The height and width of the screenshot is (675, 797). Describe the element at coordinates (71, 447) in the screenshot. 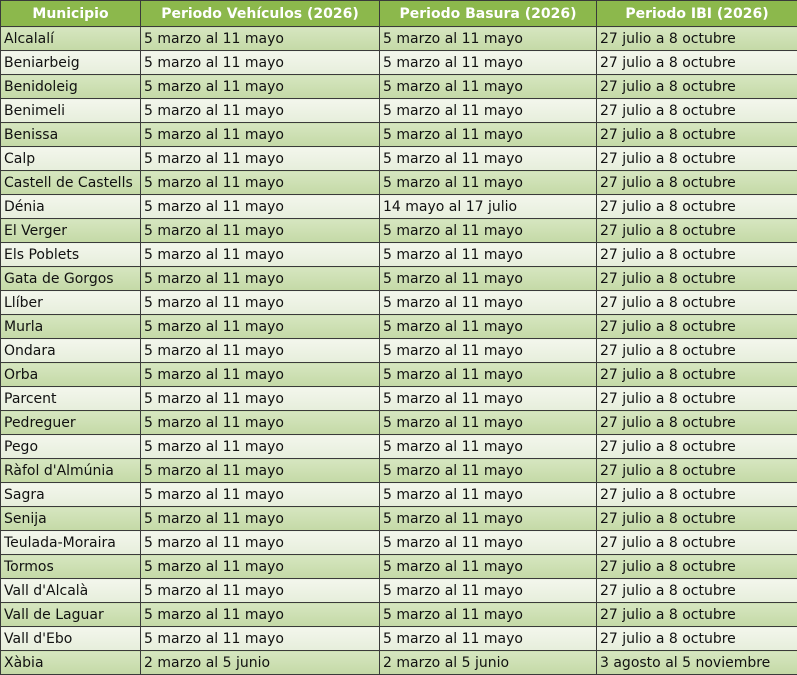

I see `cell-municipio: Pego` at that location.